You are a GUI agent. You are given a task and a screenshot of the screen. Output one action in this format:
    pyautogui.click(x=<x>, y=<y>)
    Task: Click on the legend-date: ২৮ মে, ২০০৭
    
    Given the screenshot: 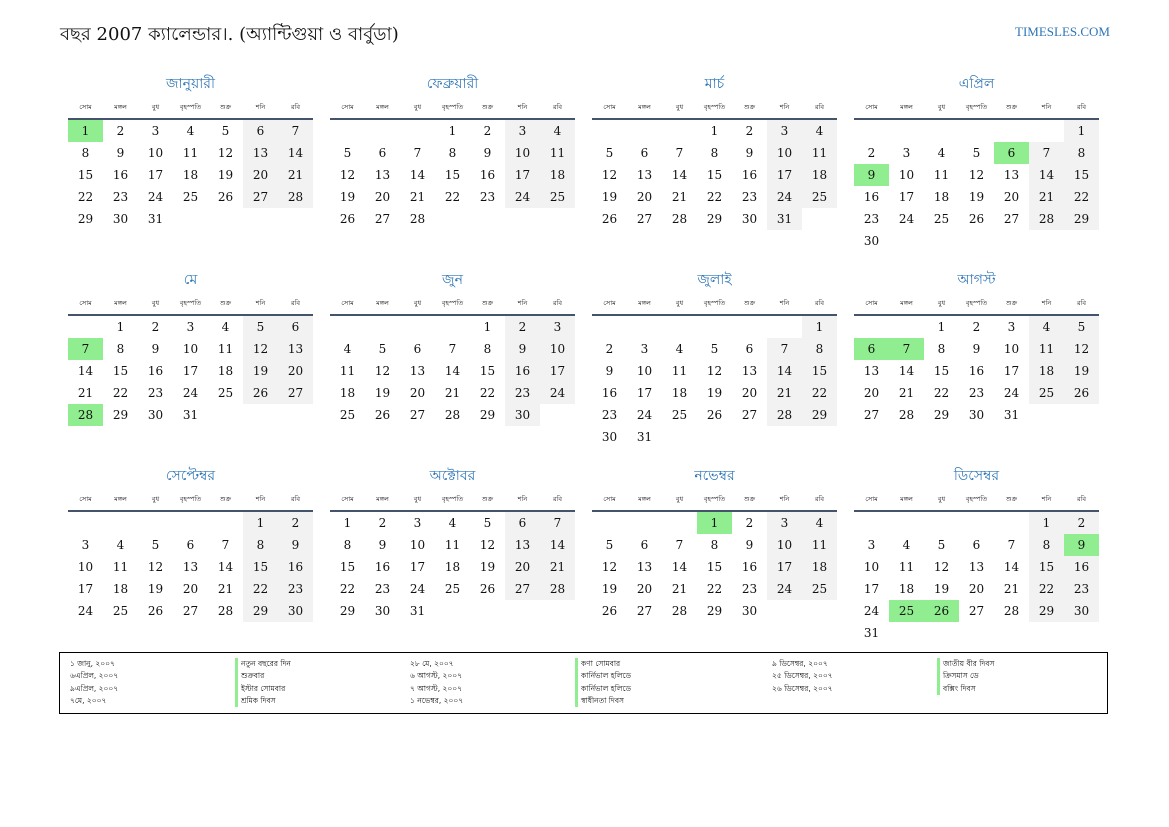 What is the action you would take?
    pyautogui.click(x=432, y=663)
    